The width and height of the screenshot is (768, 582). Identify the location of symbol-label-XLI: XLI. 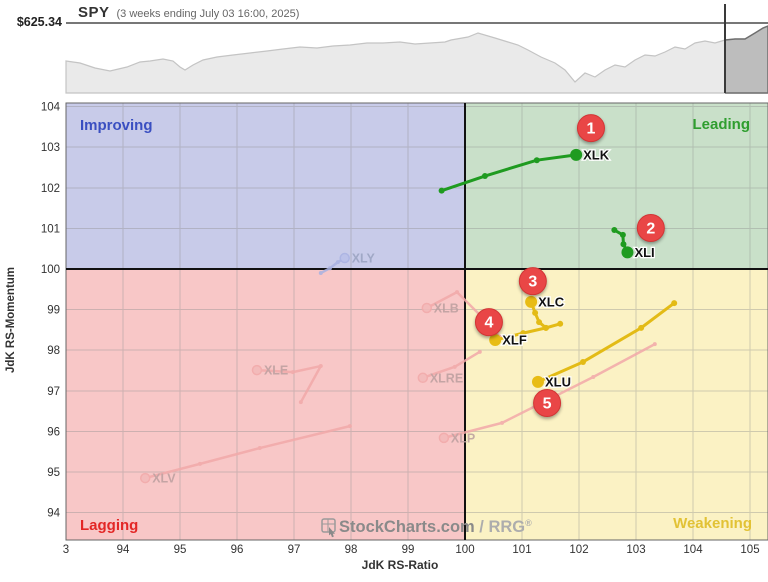
(644, 253).